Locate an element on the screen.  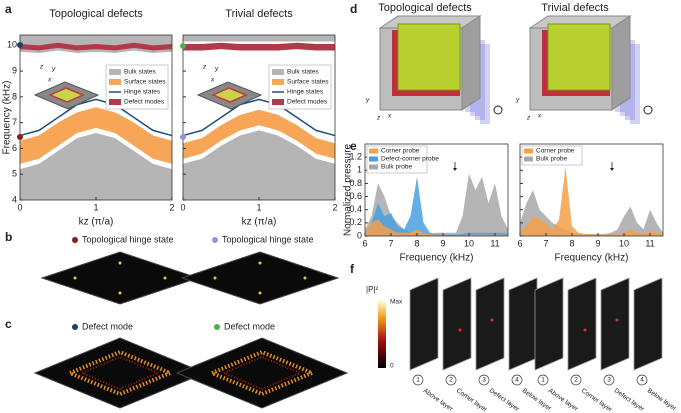
band-line is located at coordinates (96, 117).